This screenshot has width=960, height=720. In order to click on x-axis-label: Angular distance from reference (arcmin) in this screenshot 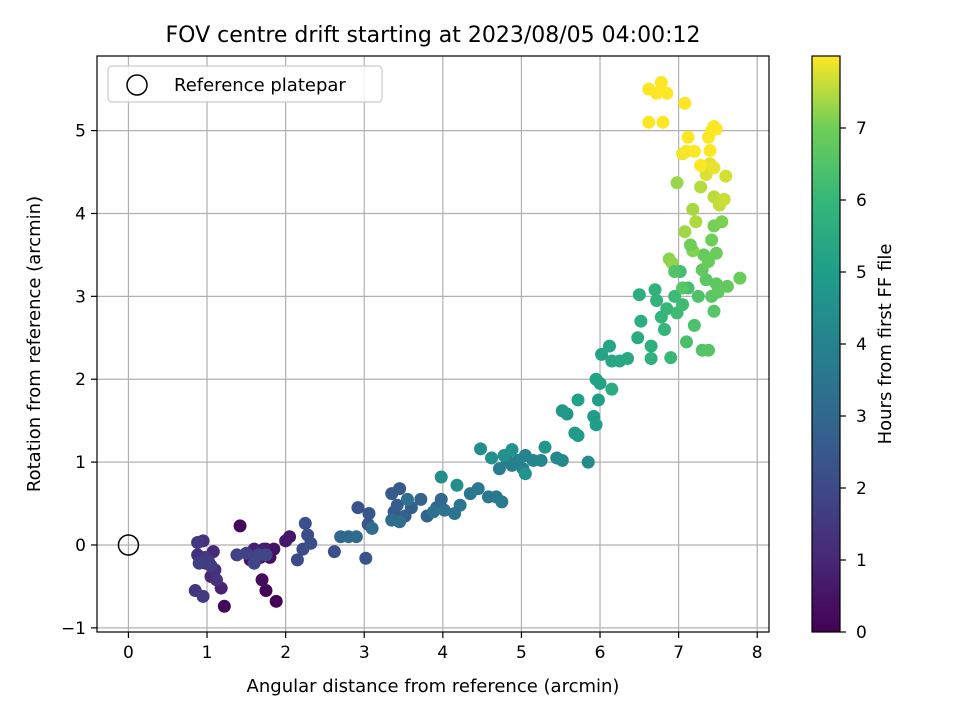, I will do `click(433, 686)`.